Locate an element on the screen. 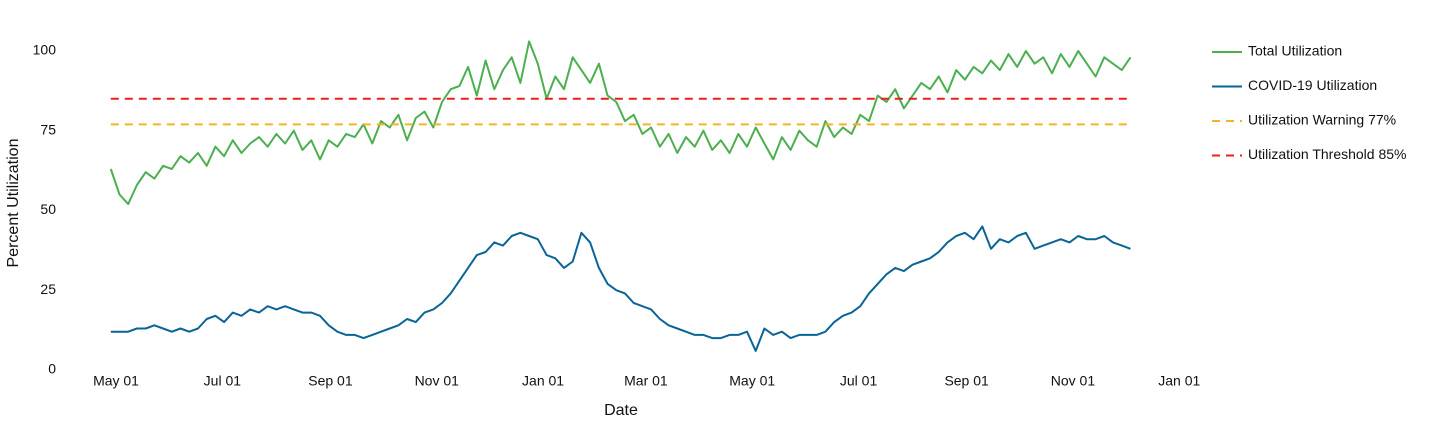  legend-label: Utilization Warning 77% is located at coordinates (1322, 120).